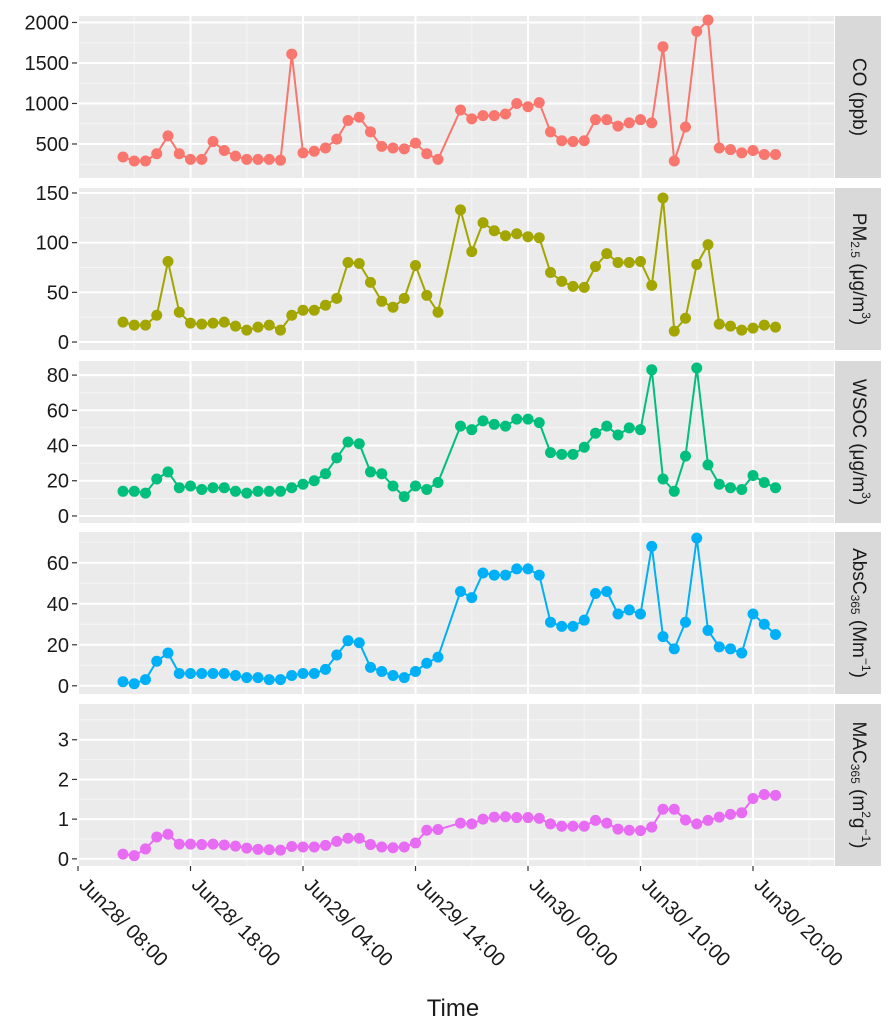 The image size is (891, 1024). What do you see at coordinates (58, 605) in the screenshot?
I see `y-tick-label: 40` at bounding box center [58, 605].